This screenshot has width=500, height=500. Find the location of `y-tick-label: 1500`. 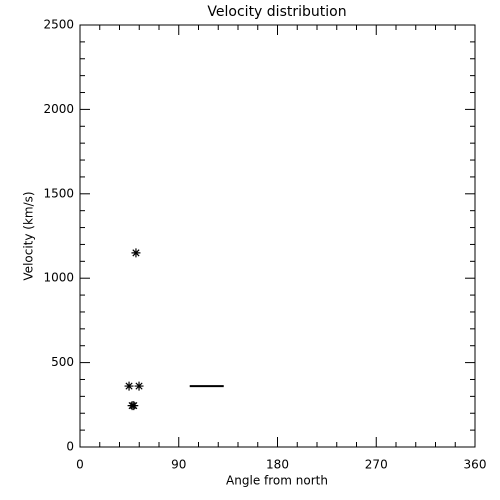

y-tick-label: 1500 is located at coordinates (58, 193).